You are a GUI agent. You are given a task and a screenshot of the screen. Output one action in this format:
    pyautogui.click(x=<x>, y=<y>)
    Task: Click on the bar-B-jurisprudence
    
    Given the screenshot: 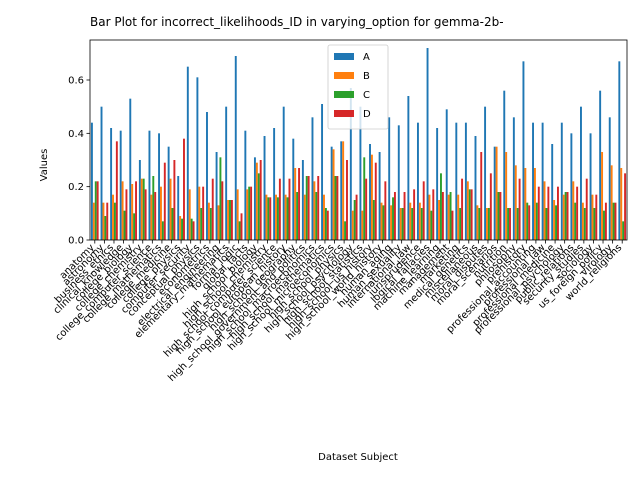 What is the action you would take?
    pyautogui.click(x=419, y=221)
    